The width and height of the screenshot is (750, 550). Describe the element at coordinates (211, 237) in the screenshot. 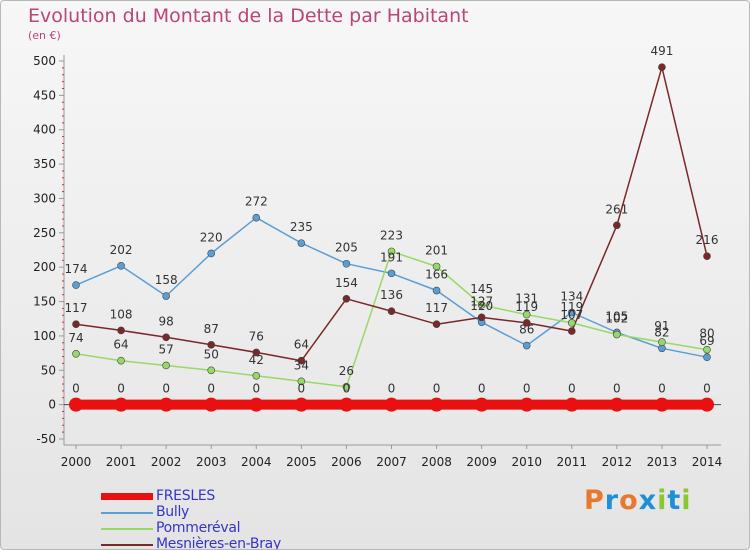

I see `data-label: 220` at that location.